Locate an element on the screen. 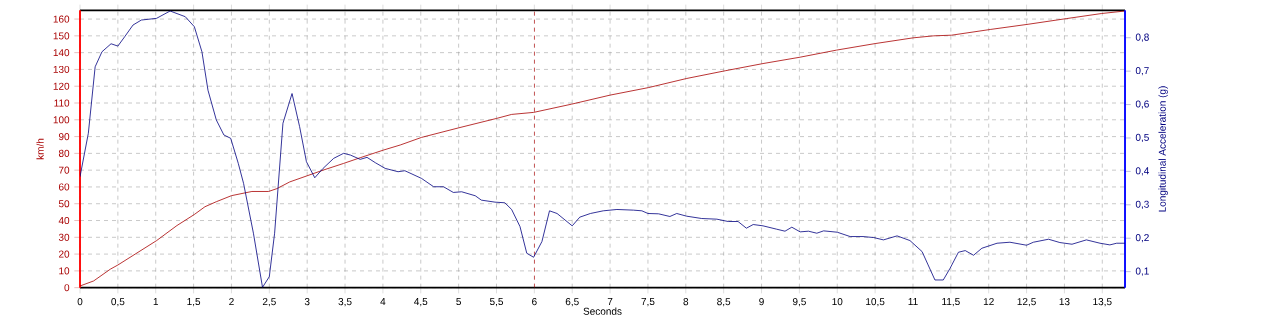  y-tick-label: 50 is located at coordinates (64, 204).